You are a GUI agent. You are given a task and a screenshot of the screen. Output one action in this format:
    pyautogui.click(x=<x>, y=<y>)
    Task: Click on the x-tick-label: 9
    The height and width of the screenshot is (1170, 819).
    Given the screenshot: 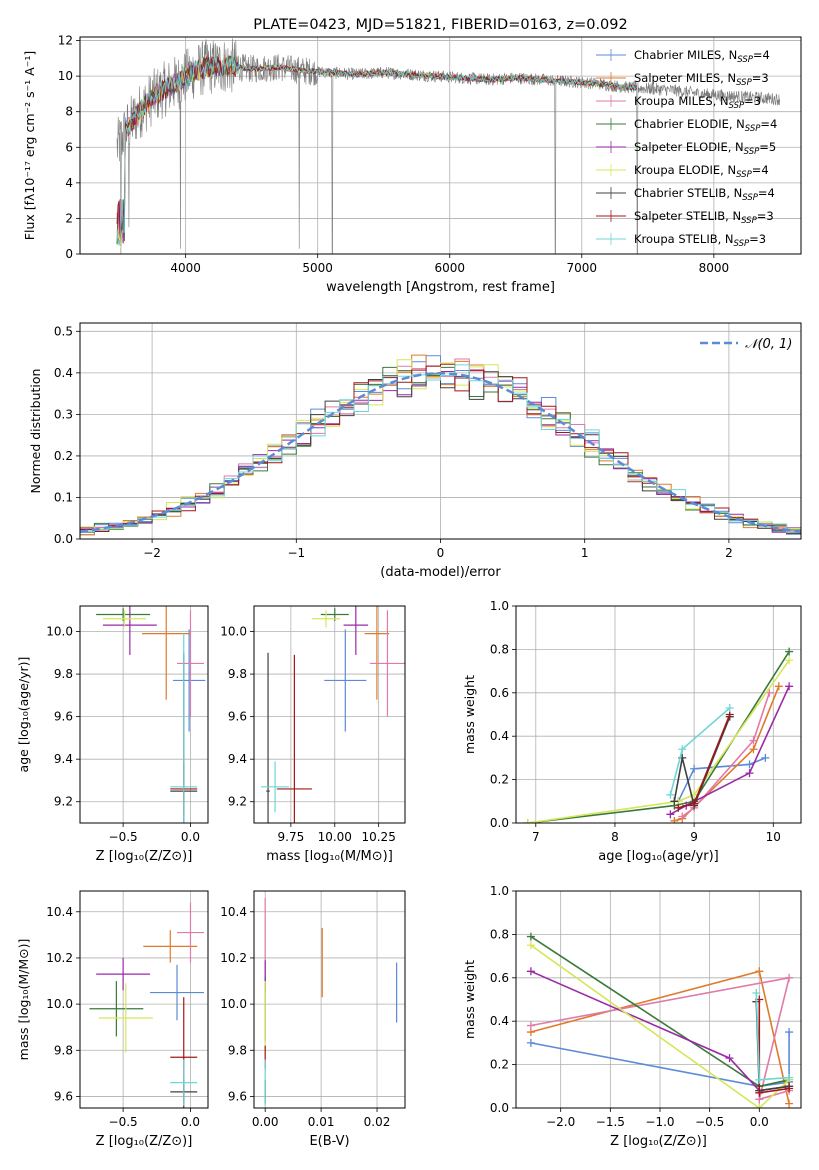 What is the action you would take?
    pyautogui.click(x=694, y=837)
    